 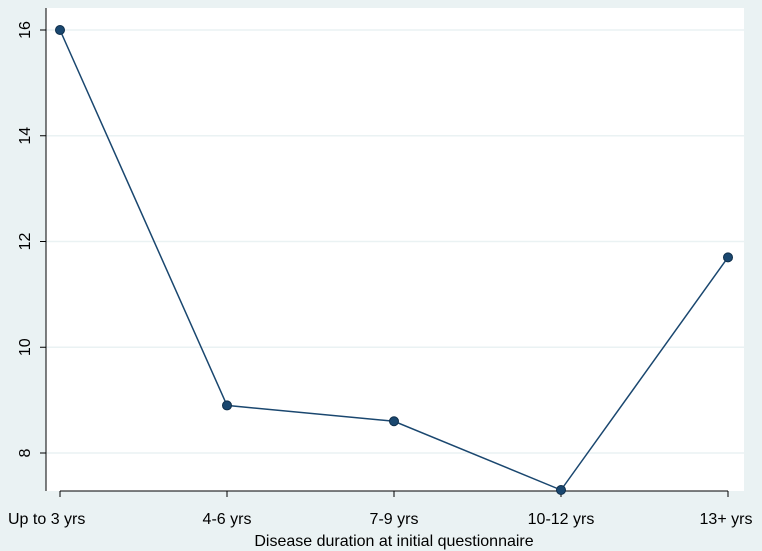 I want to click on x-tick-label-3: 10-12 yrs, so click(x=561, y=519).